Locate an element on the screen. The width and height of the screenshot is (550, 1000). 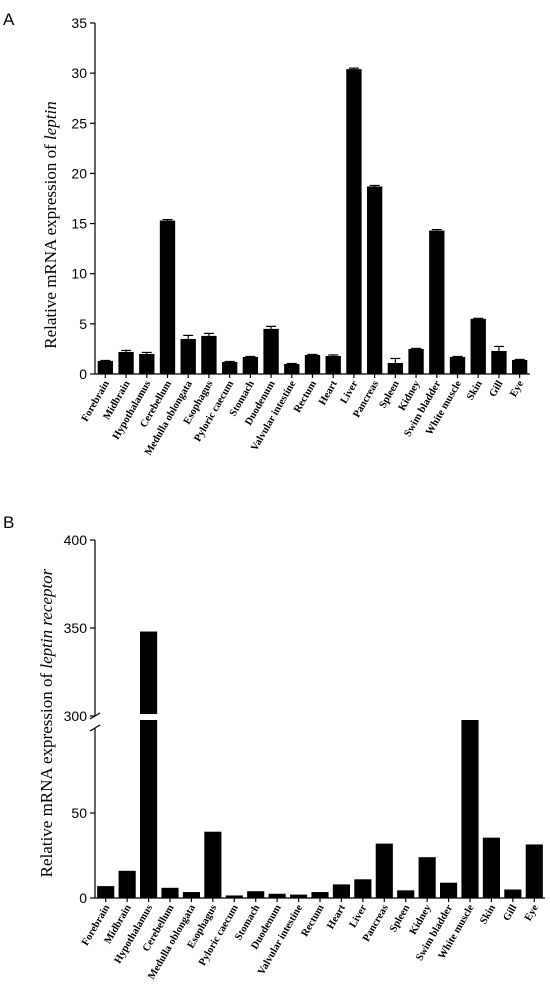
panel-a-category-label: Skin is located at coordinates (475, 390).